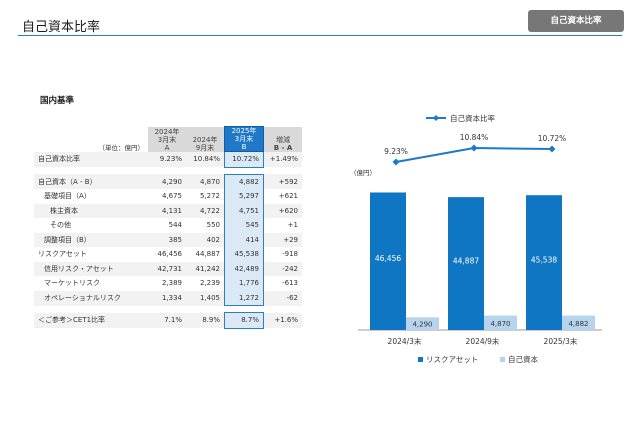 The width and height of the screenshot is (640, 443). Describe the element at coordinates (213, 225) in the screenshot. I see `cell-sep: 550` at that location.